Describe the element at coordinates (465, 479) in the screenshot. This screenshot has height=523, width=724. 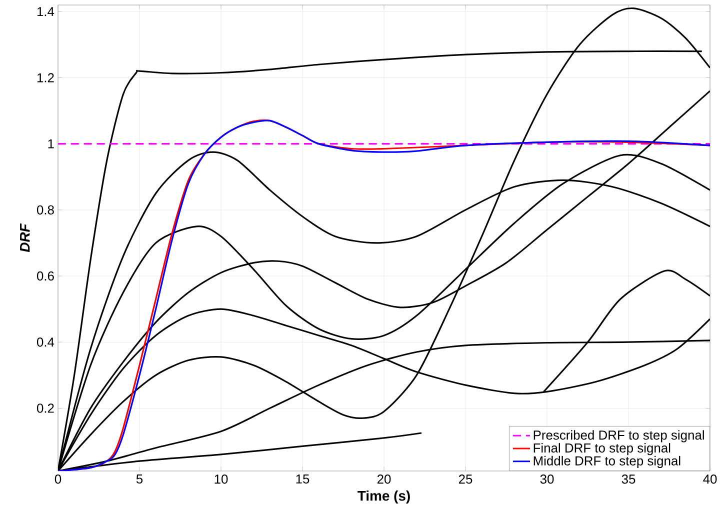
I see `x-tick-label: 25` at that location.